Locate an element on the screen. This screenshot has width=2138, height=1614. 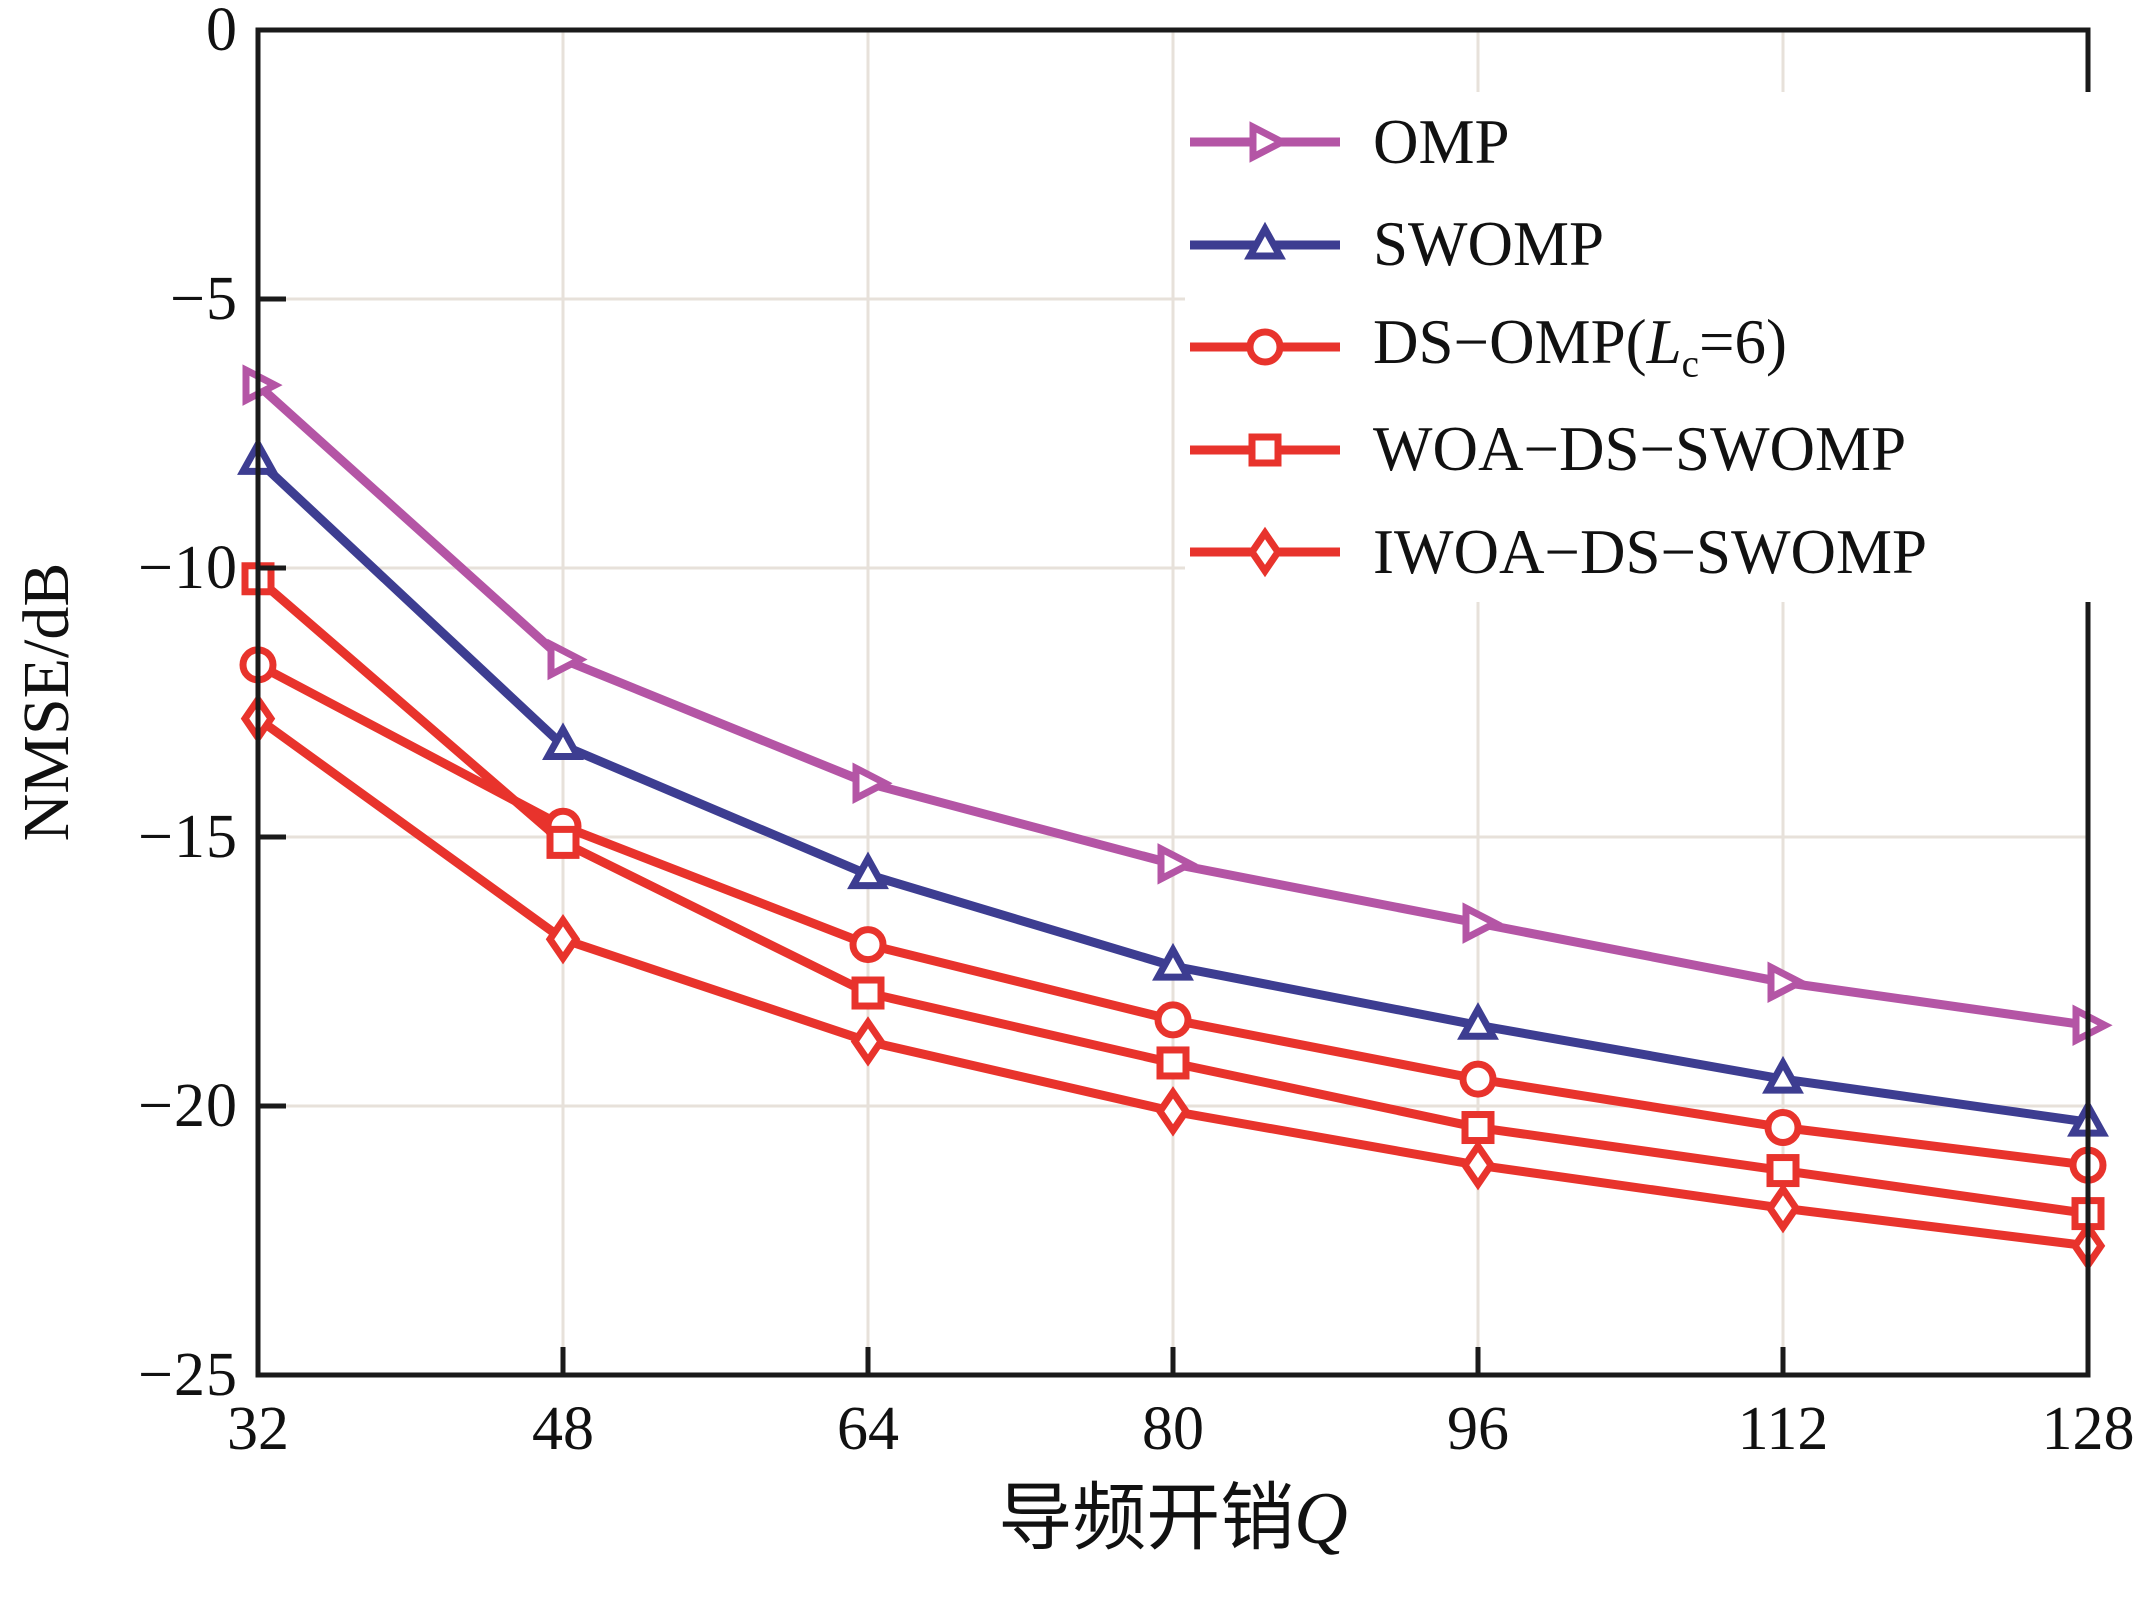
legend-item-ds-omp-lc-6-: DS−OMP(Lc=6) is located at coordinates (1642, 347).